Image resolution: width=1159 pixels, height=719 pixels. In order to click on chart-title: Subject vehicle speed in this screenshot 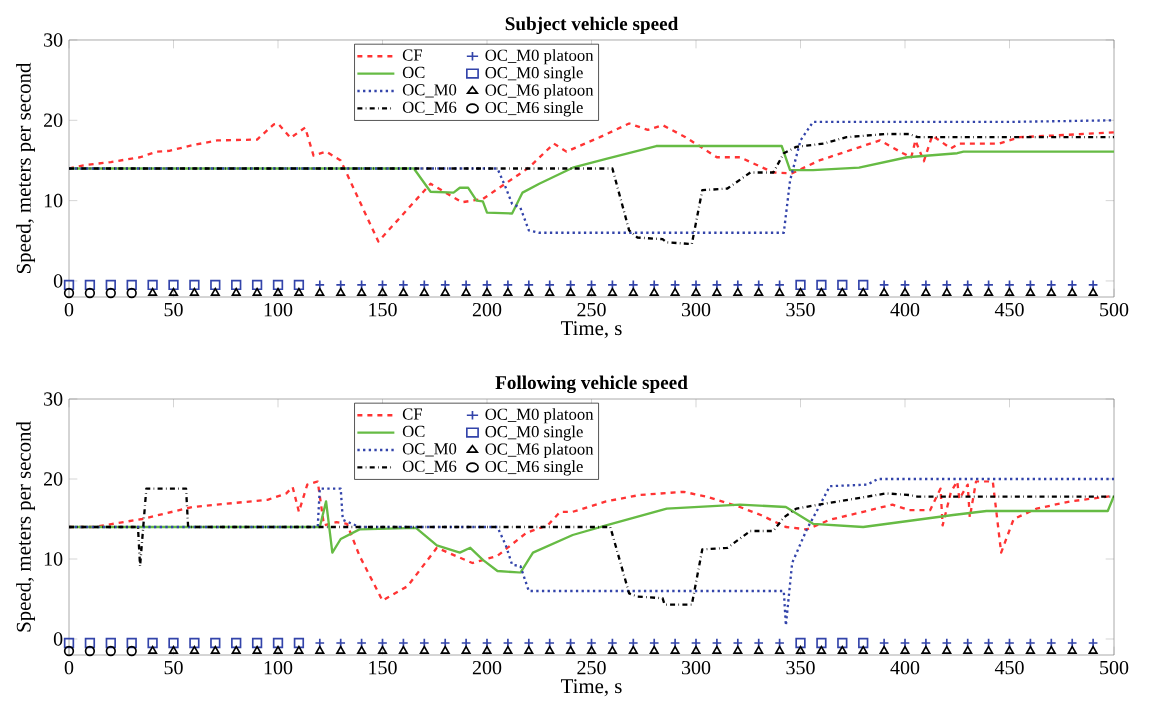, I will do `click(592, 25)`.